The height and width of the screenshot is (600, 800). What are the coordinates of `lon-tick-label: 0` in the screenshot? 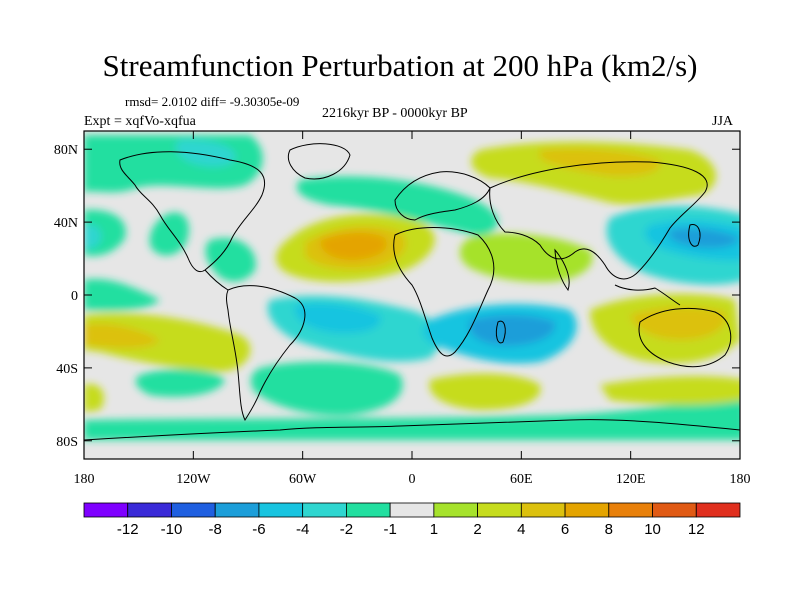 It's located at (412, 479).